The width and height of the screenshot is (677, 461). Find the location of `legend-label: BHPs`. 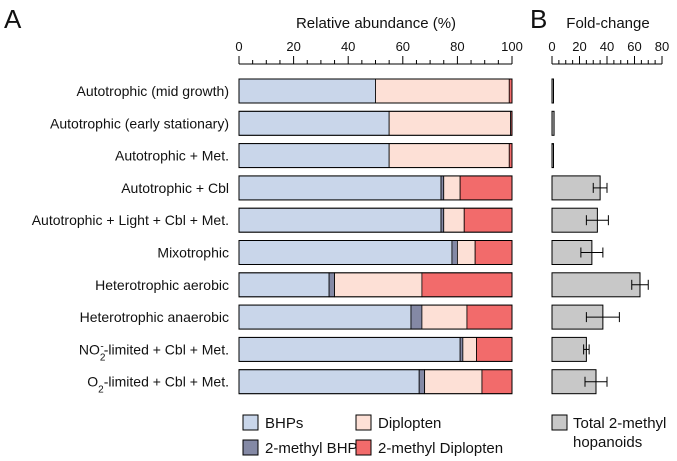

legend-label: BHPs is located at coordinates (284, 423).